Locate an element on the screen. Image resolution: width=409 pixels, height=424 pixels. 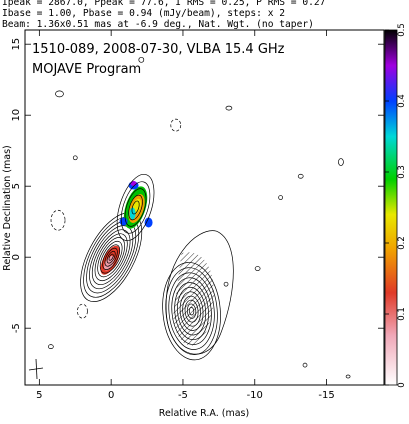
southwest-lobe-outer-contour is located at coordinates (199, 292).